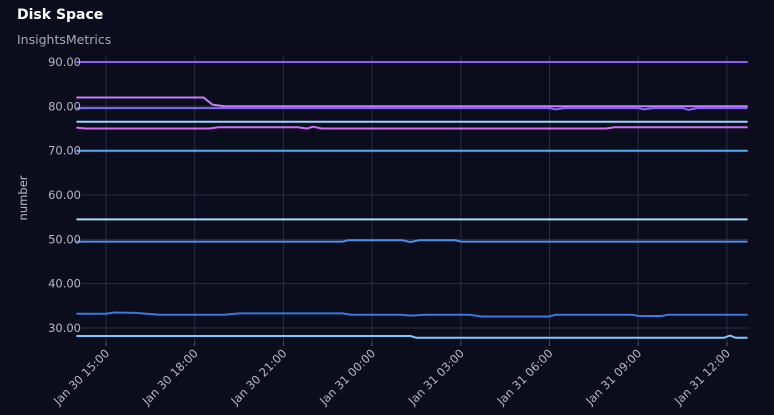  Describe the element at coordinates (170, 377) in the screenshot. I see `x-tick-label: Jan 30 18:00` at that location.